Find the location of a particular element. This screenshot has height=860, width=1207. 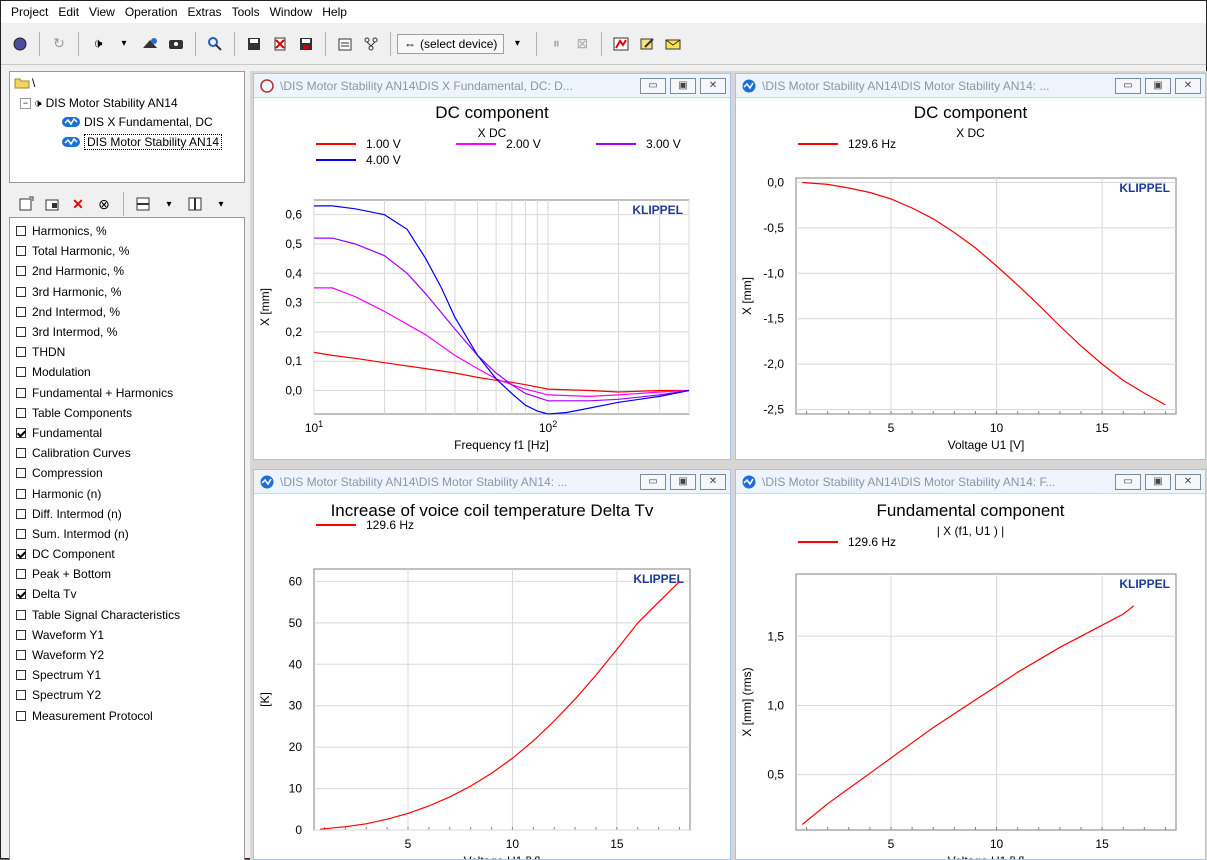

reload-icon: ↻ is located at coordinates (59, 43).